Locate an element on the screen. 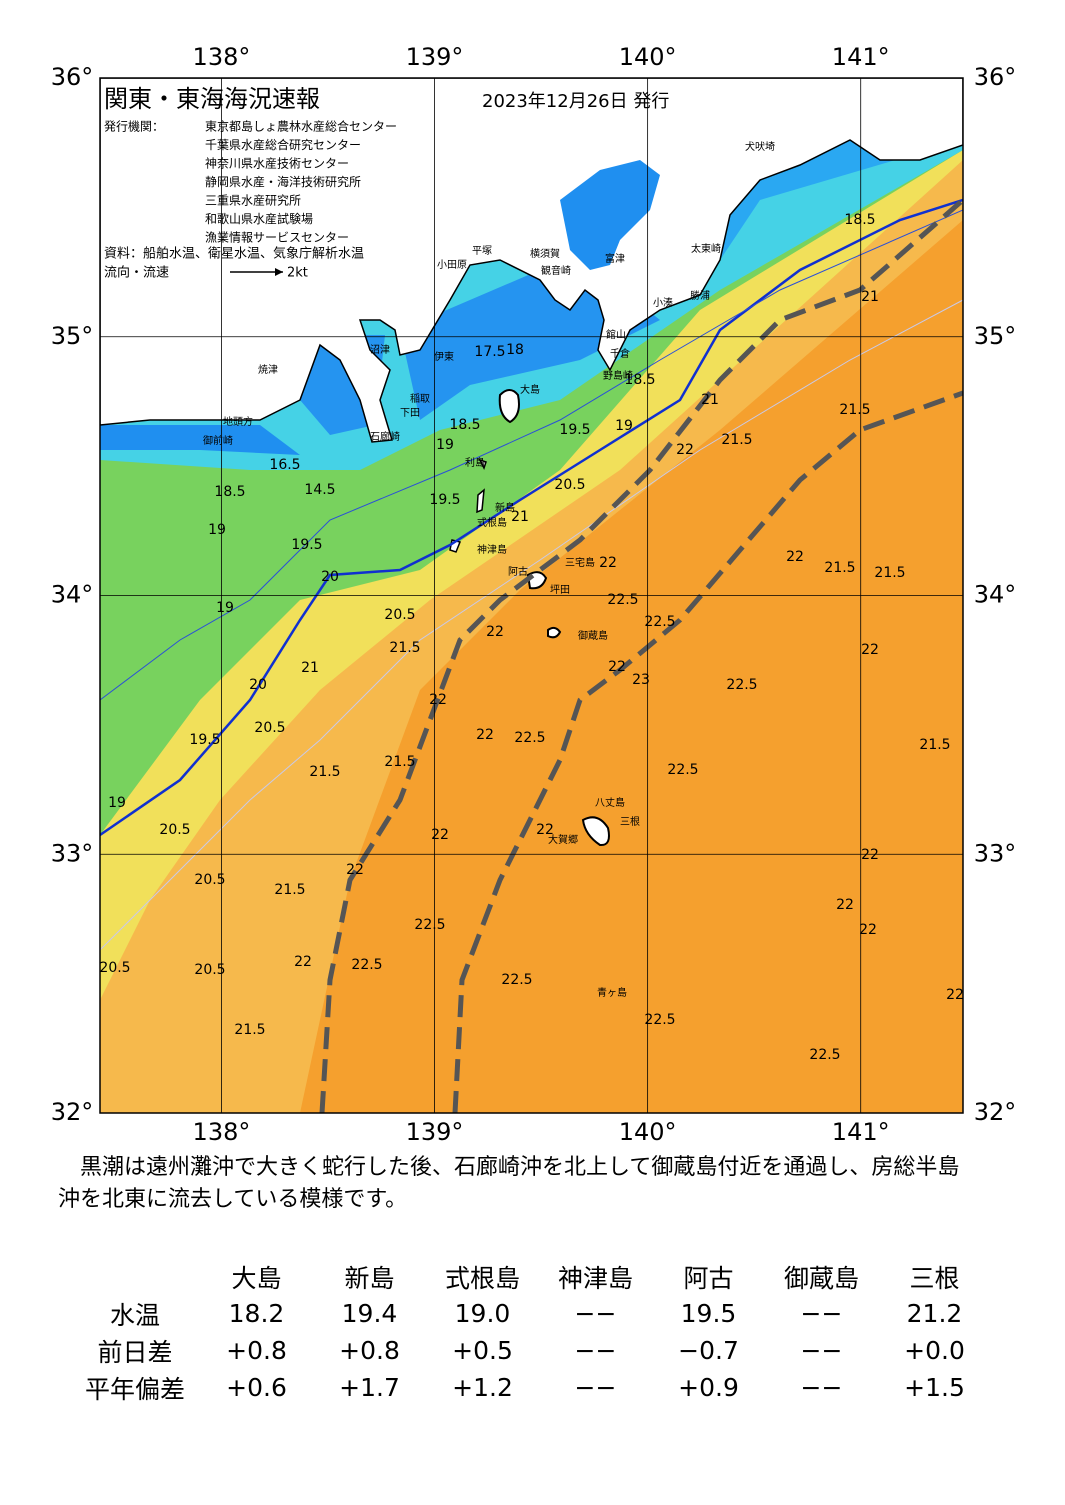 The width and height of the screenshot is (1065, 1505). column-header: 御蔵島 is located at coordinates (821, 1278).